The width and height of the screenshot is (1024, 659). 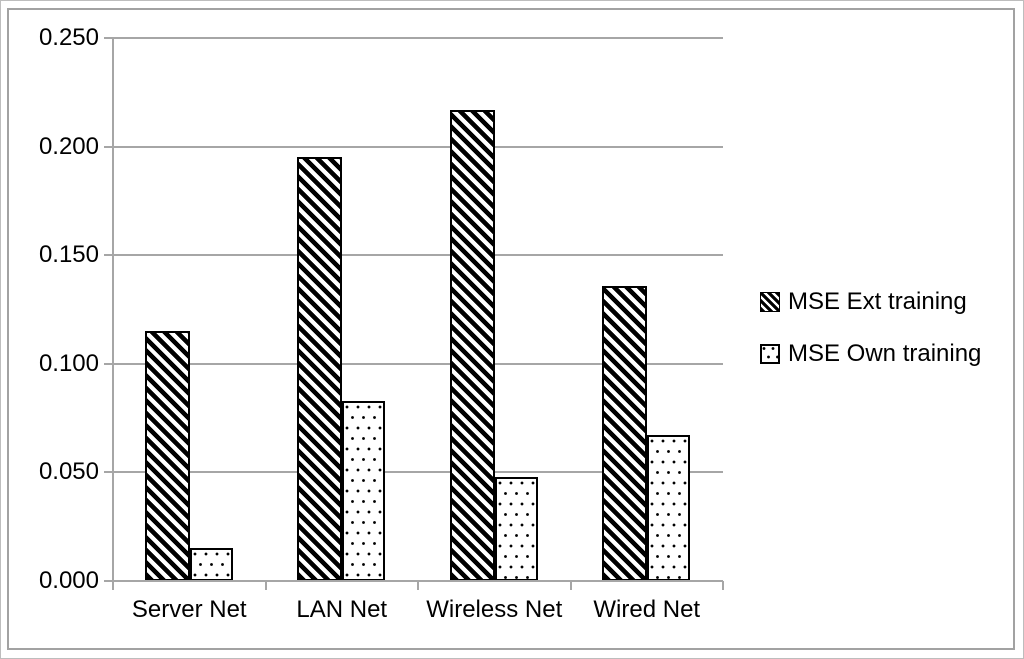 What do you see at coordinates (68, 363) in the screenshot?
I see `y-axis-tick-label: 0.100` at bounding box center [68, 363].